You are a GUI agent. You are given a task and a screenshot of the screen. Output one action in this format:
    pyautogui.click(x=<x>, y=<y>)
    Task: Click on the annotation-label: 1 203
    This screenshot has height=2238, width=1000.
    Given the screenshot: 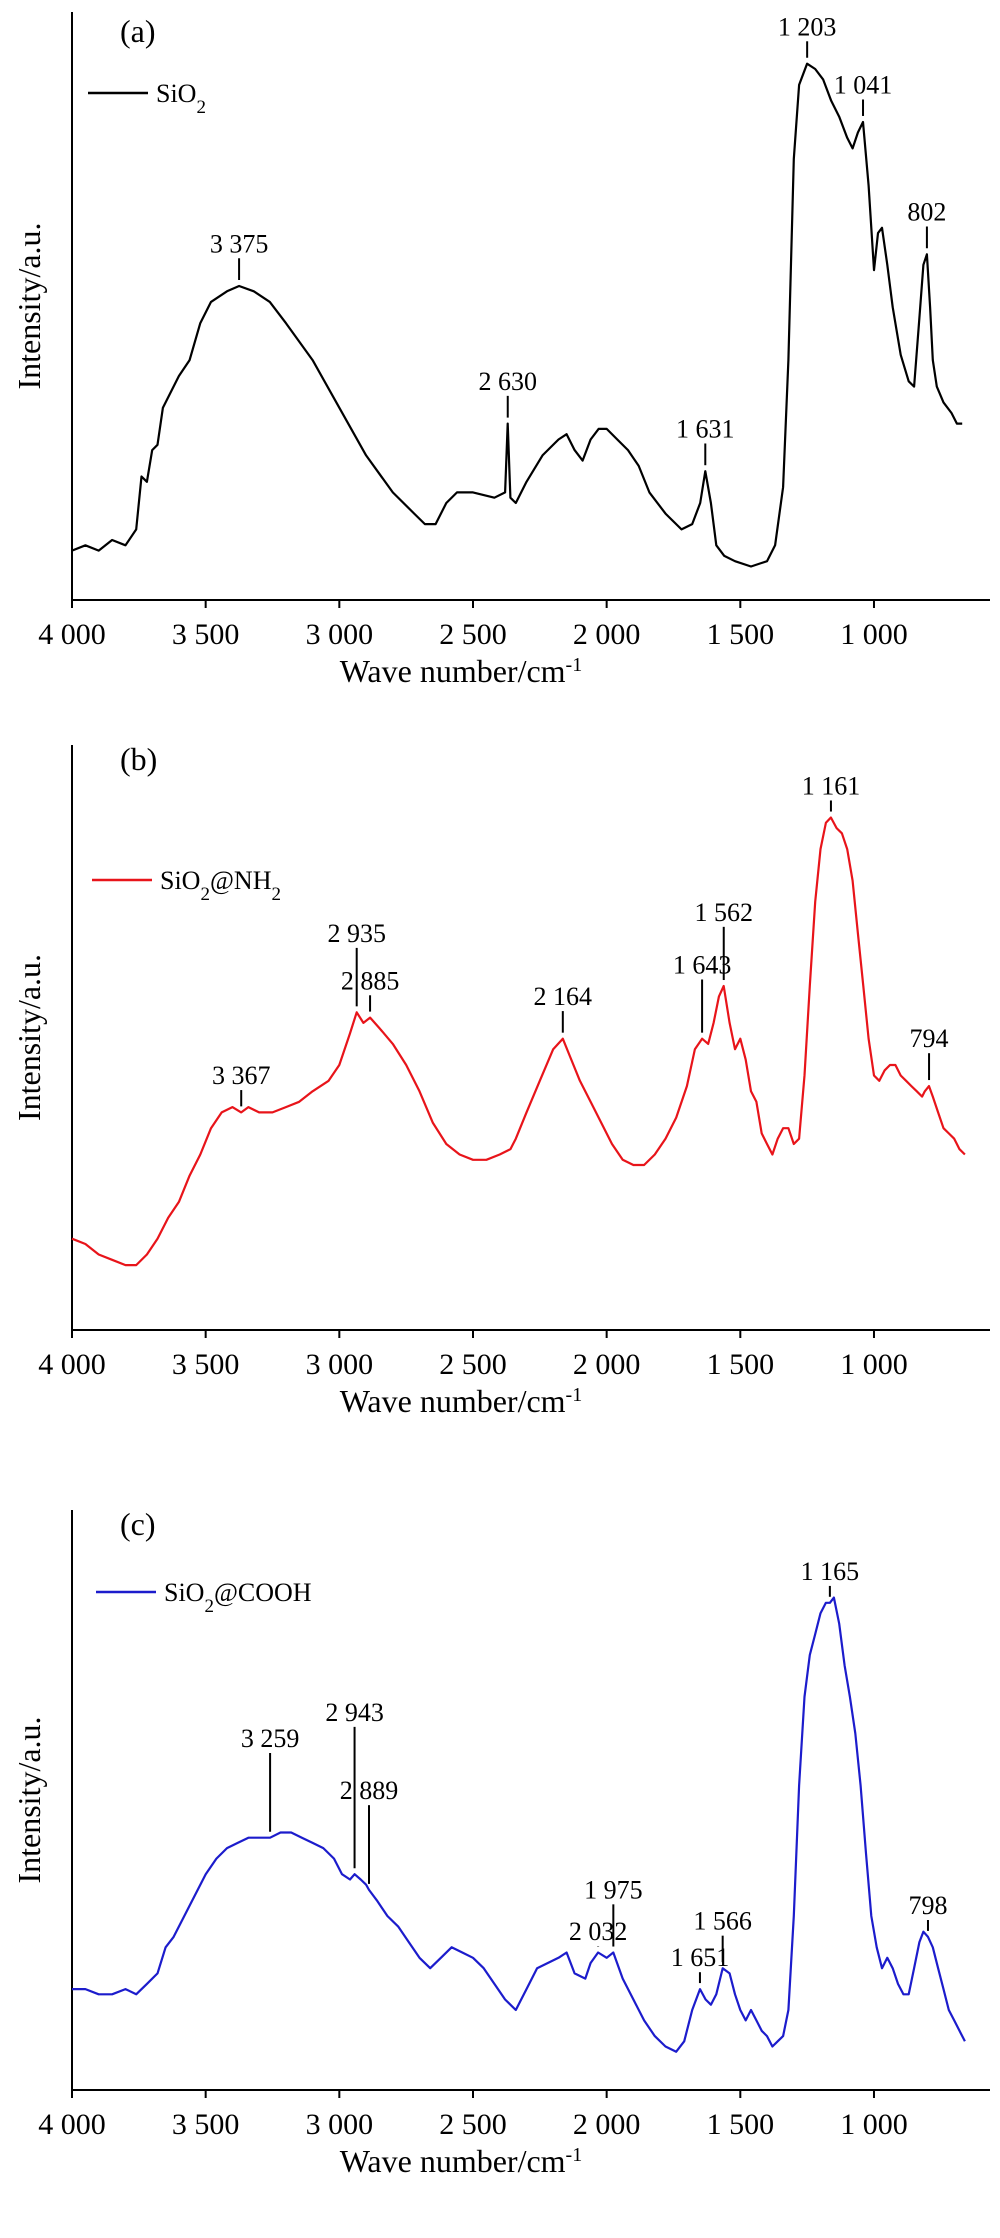 What is the action you would take?
    pyautogui.click(x=807, y=26)
    